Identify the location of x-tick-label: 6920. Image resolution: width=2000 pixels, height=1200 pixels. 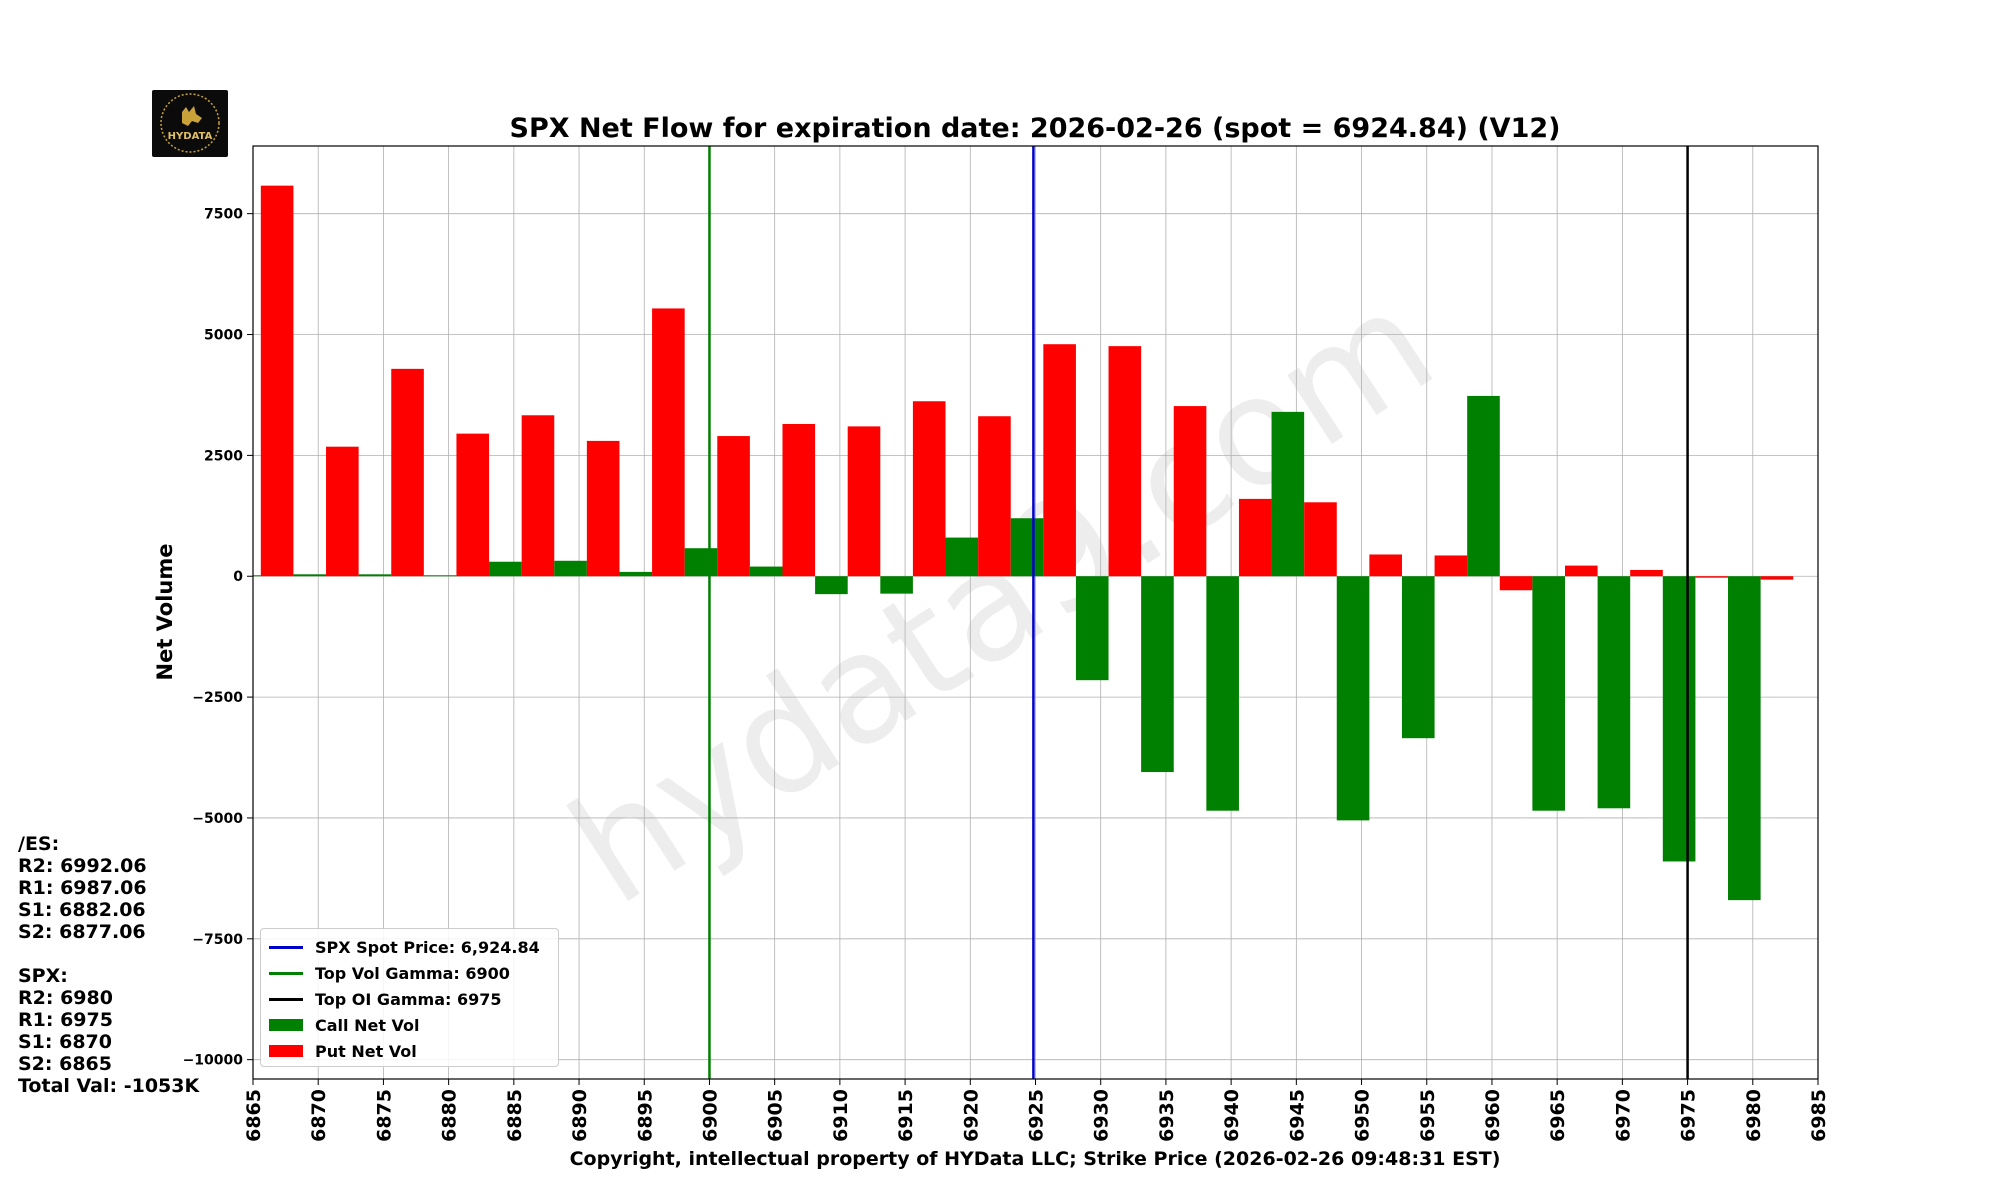
(971, 1115).